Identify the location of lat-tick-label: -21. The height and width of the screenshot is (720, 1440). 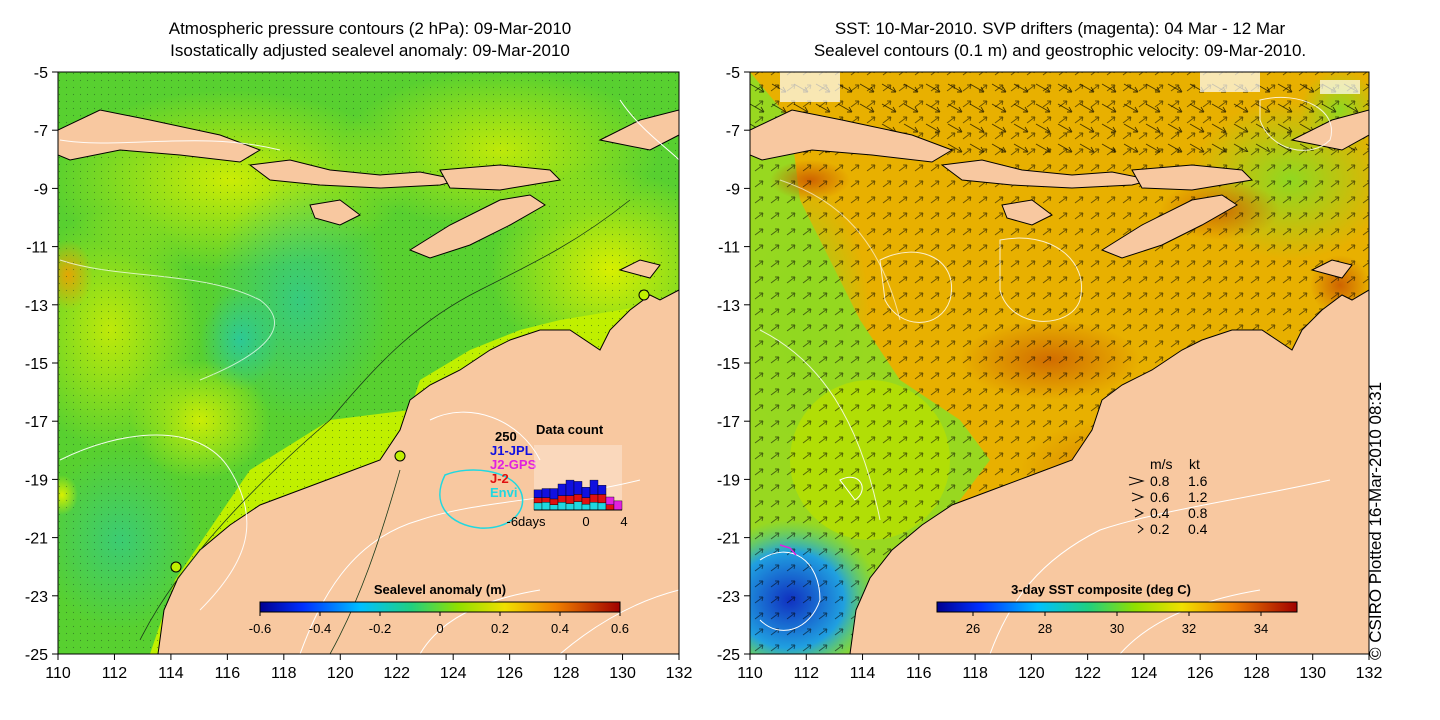
(36, 539).